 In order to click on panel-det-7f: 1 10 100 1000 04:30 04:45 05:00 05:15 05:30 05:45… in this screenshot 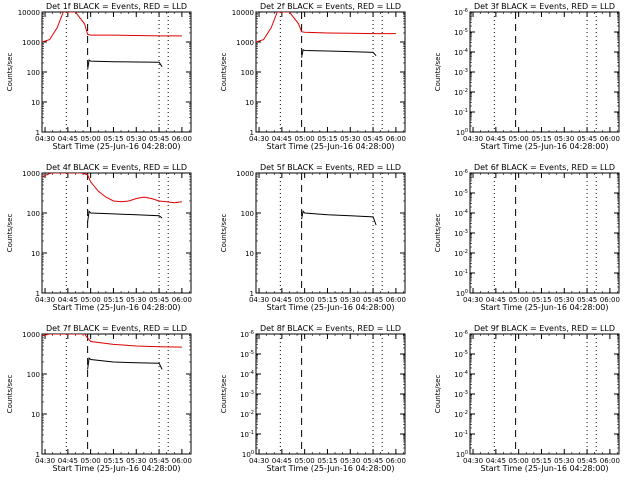, I will do `click(99, 398)`.